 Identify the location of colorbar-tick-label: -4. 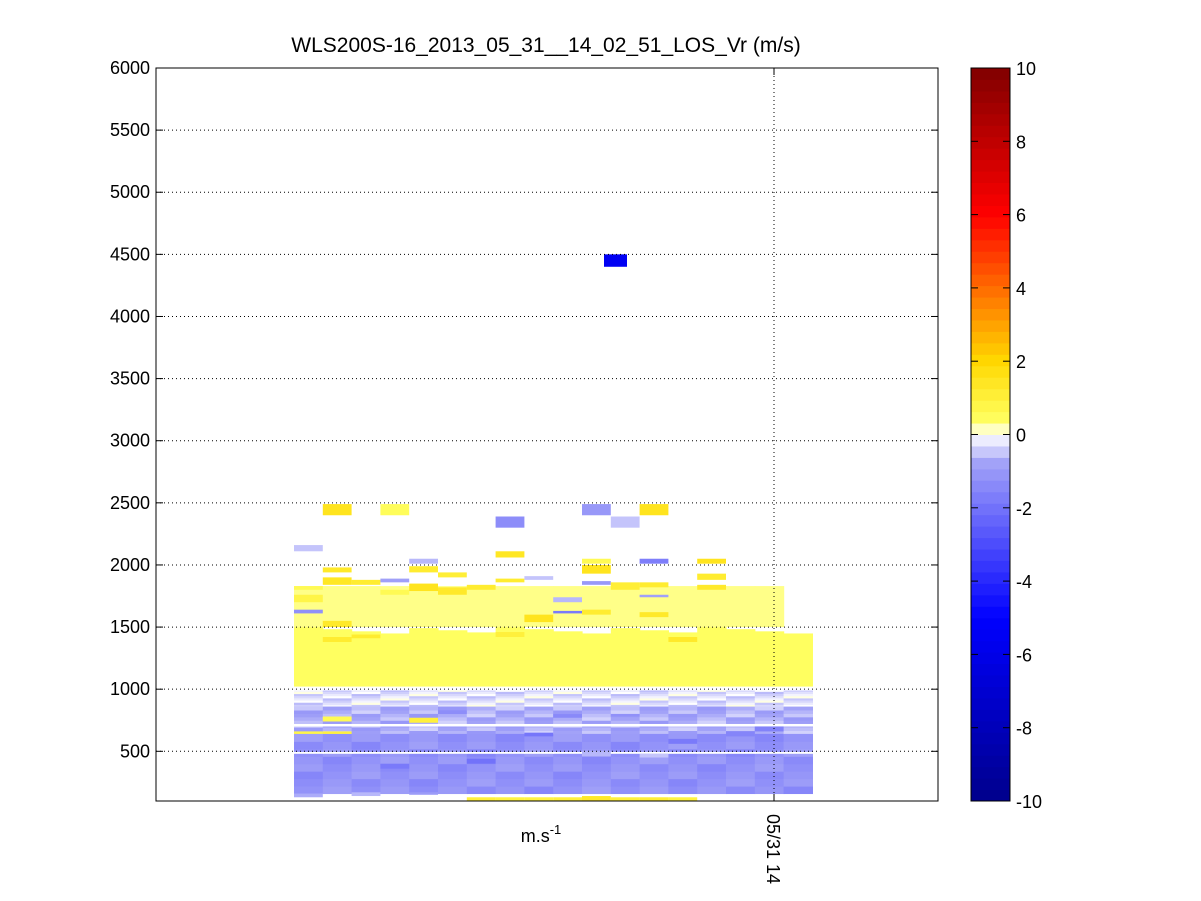
(1024, 582).